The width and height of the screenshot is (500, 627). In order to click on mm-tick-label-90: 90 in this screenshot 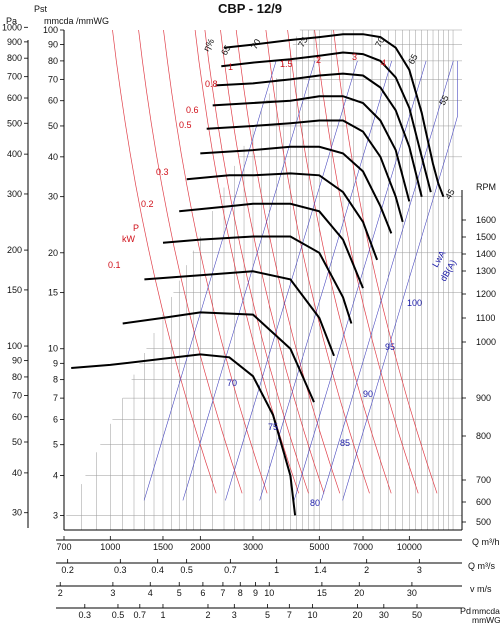, I will do `click(53, 45)`.